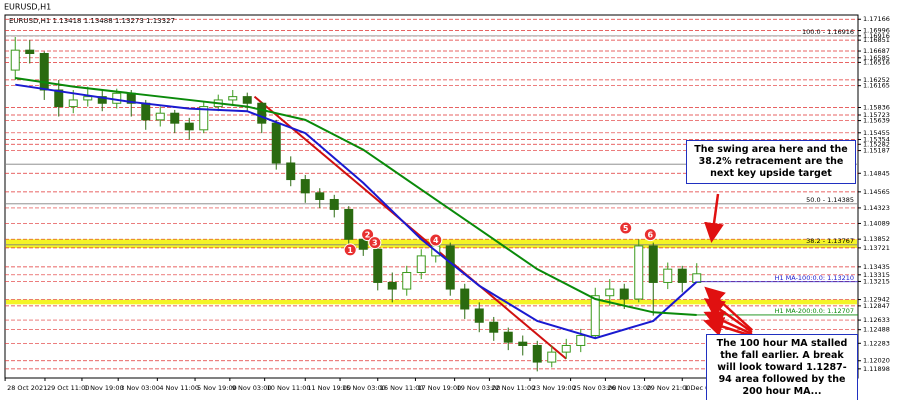  What do you see at coordinates (140, 388) in the screenshot?
I see `x-tick-label: 3 Nov 03:00` at bounding box center [140, 388].